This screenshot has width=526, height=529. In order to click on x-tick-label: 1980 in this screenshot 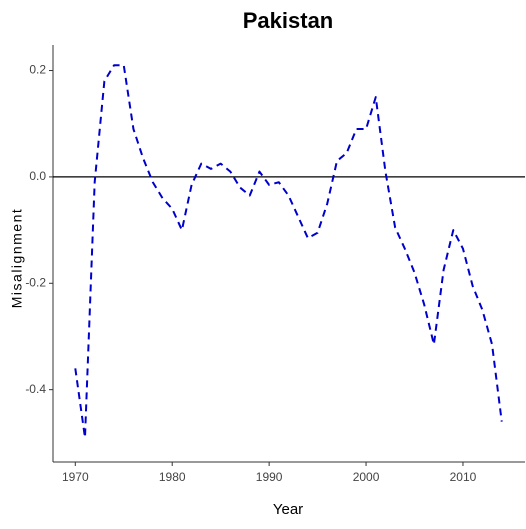, I will do `click(172, 477)`.